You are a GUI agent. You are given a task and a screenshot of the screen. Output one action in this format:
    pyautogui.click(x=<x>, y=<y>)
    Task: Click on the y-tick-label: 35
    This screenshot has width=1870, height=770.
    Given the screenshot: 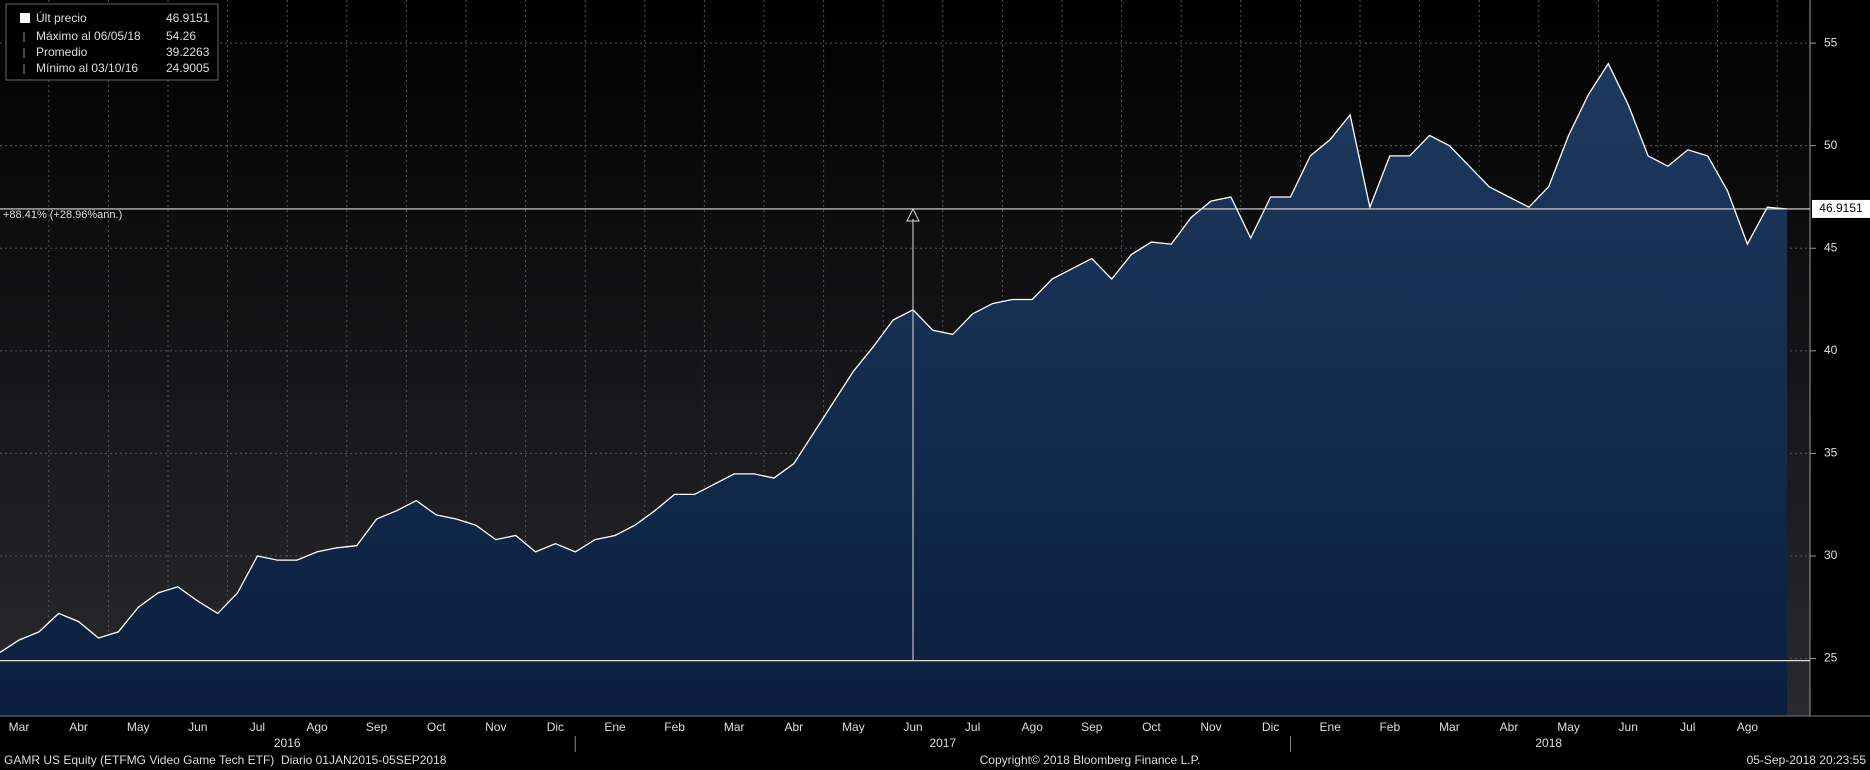 What is the action you would take?
    pyautogui.click(x=1831, y=453)
    